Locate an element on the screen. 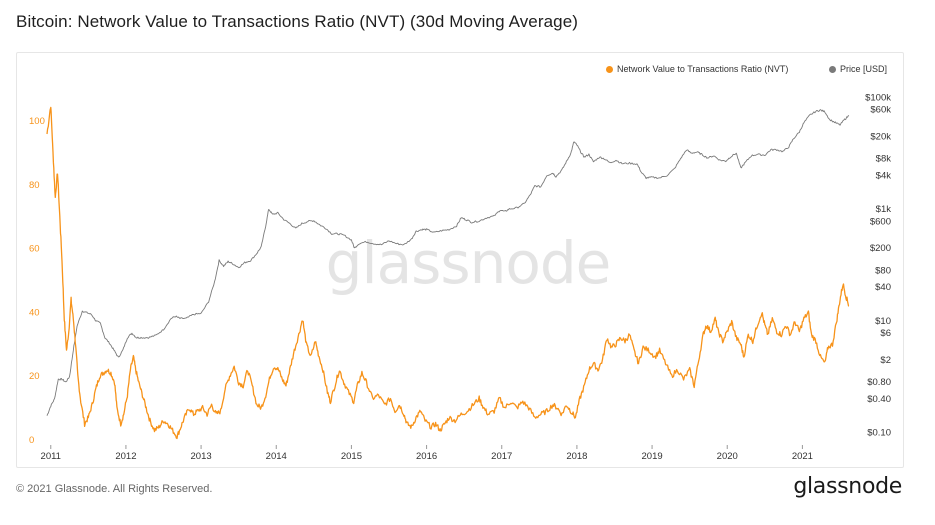 Image resolution: width=935 pixels, height=525 pixels. right-axis-tick: $0.80 is located at coordinates (879, 382).